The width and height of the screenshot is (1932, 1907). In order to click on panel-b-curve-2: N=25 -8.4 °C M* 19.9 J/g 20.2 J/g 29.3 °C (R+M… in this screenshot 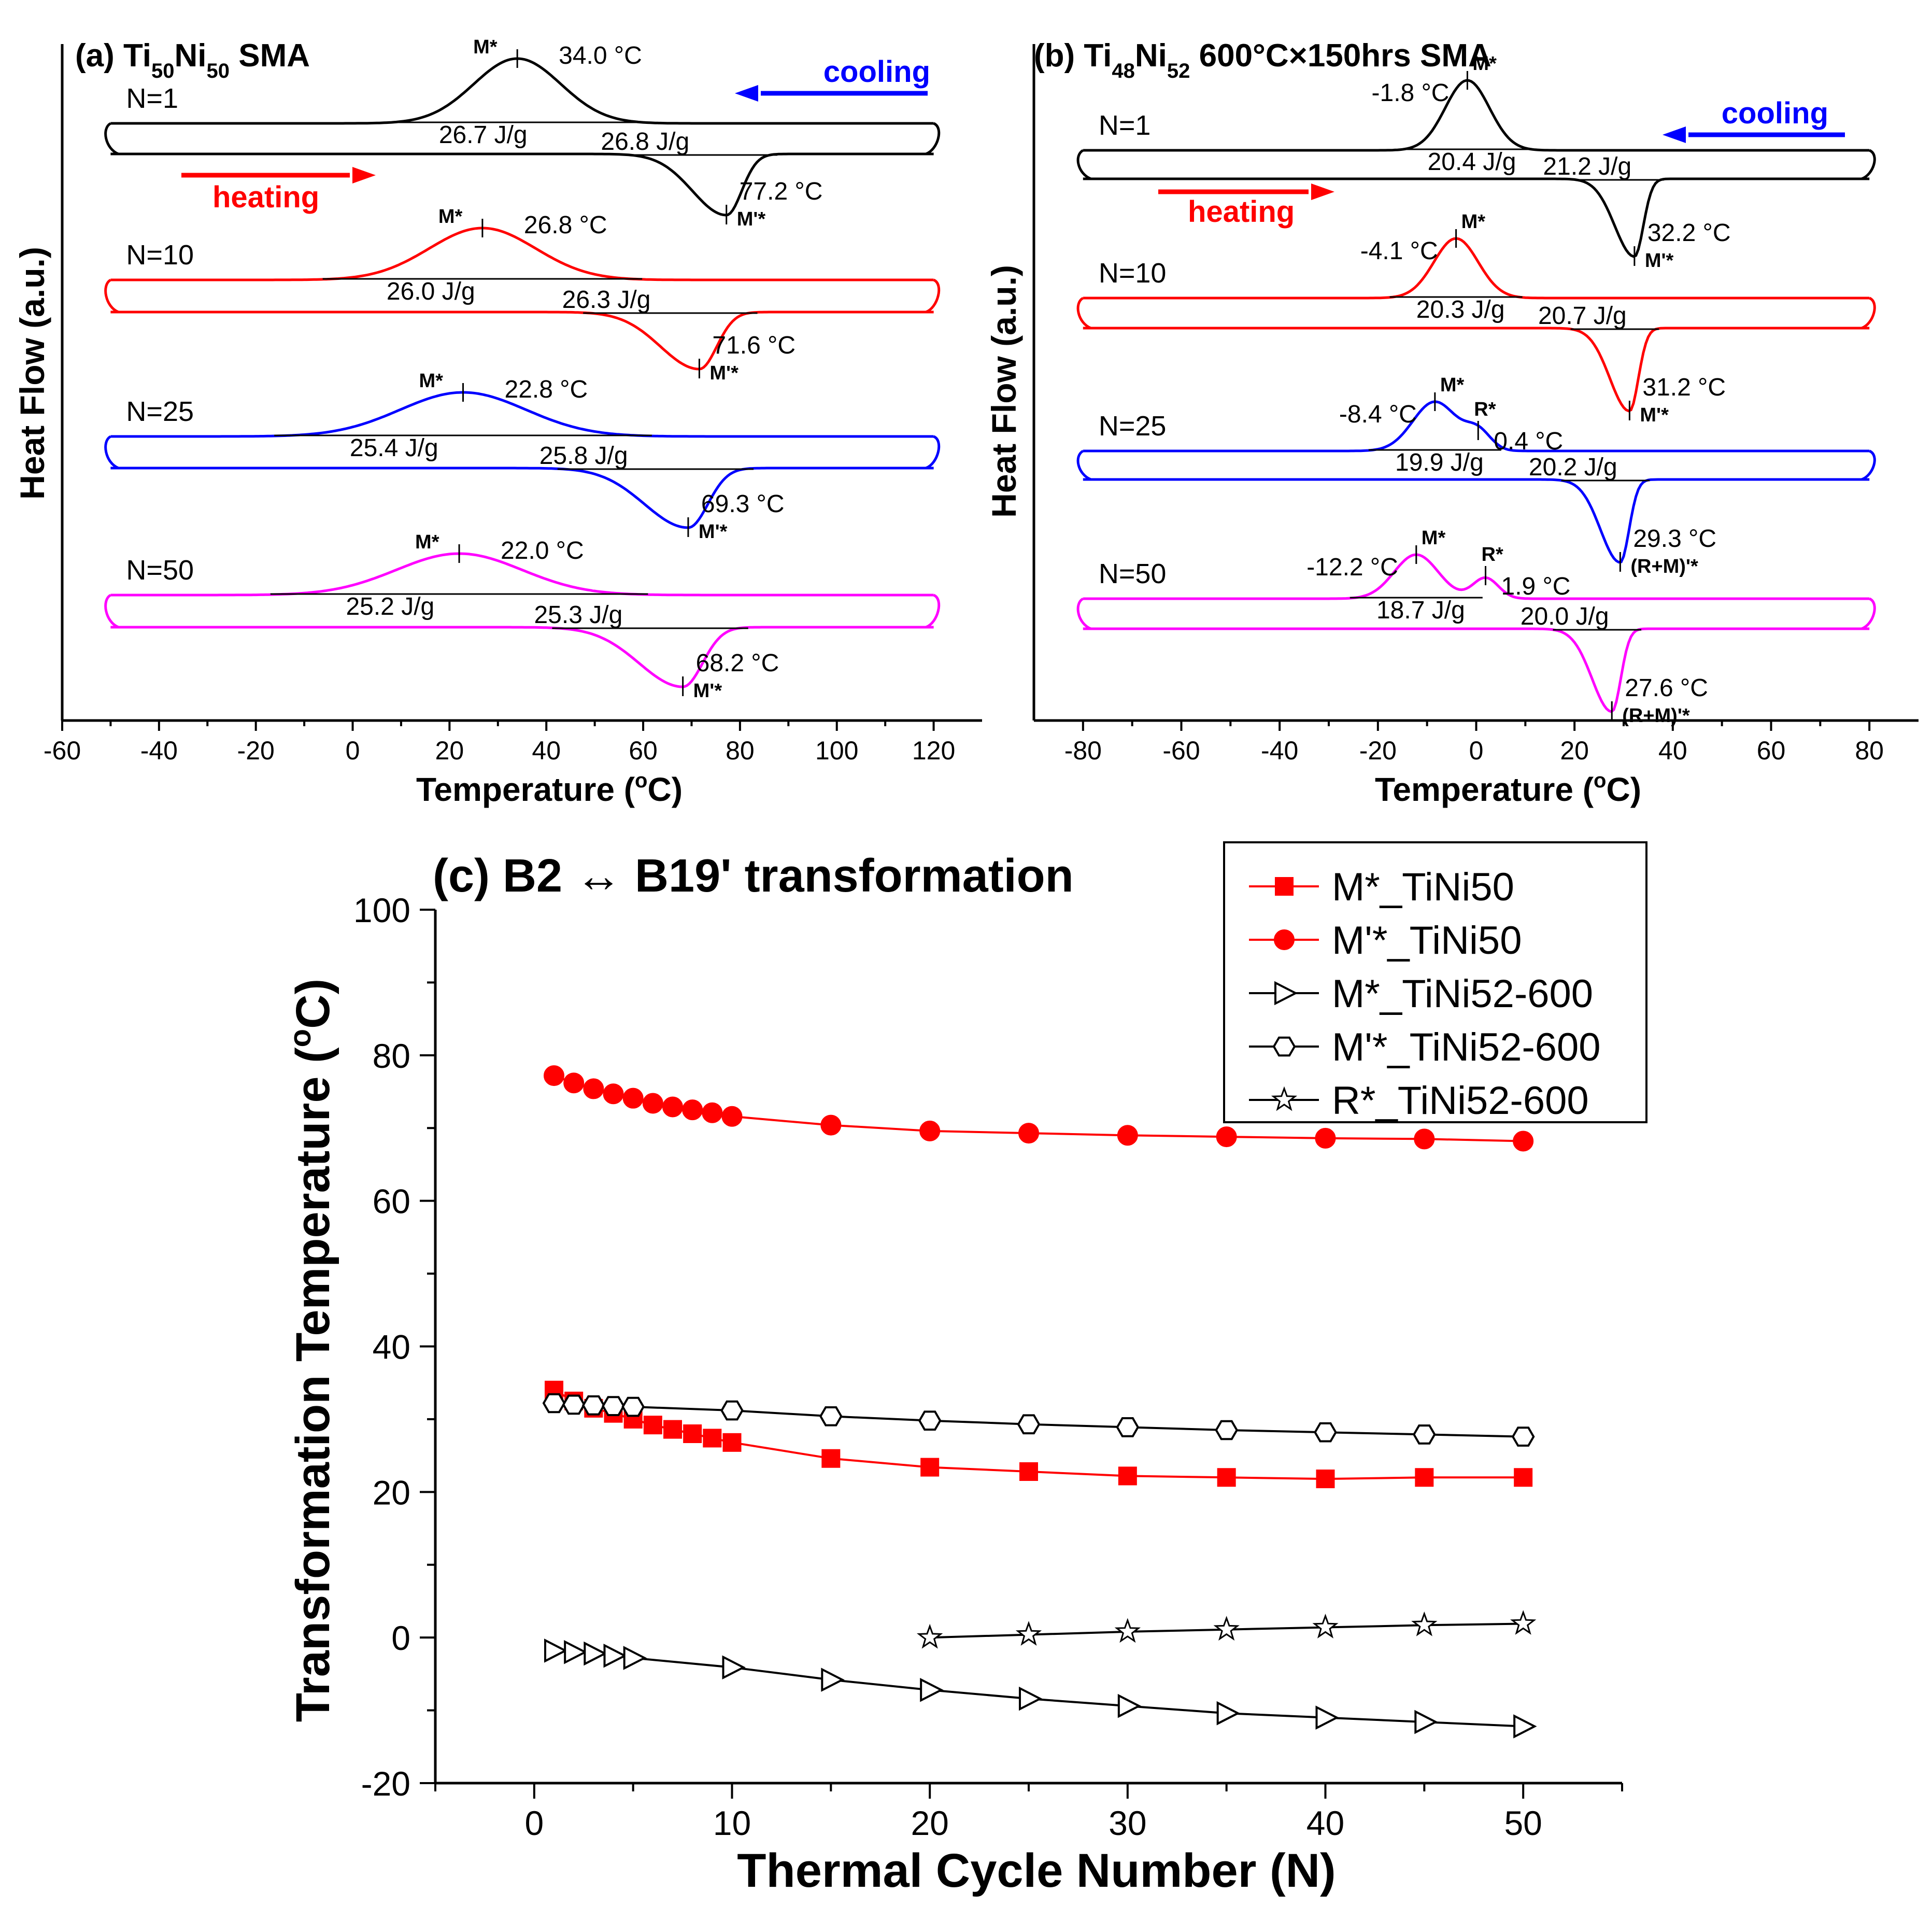, I will do `click(1476, 476)`.